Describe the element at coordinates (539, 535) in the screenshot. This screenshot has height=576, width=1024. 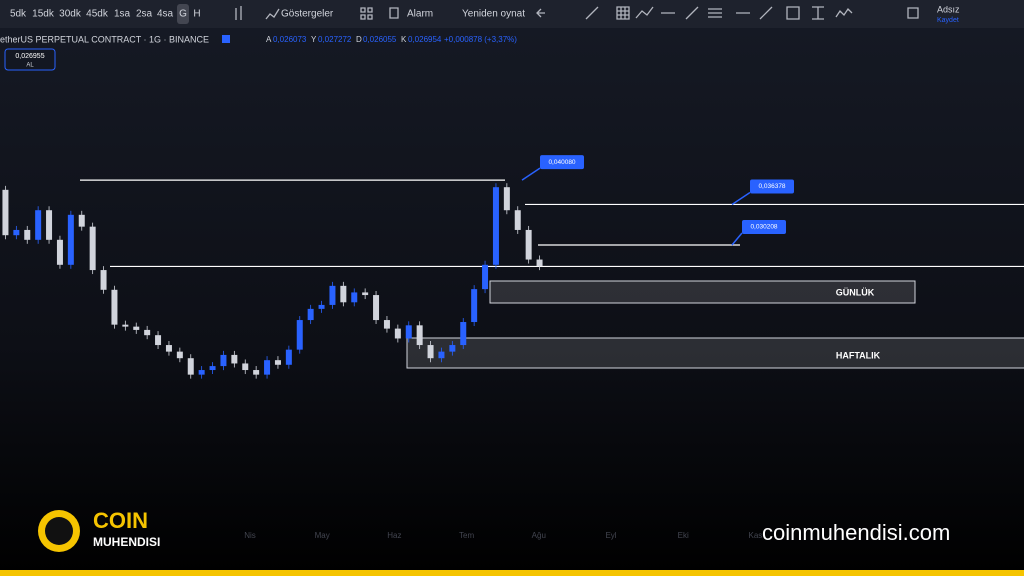
I see `x-axis-label: Ağu` at that location.